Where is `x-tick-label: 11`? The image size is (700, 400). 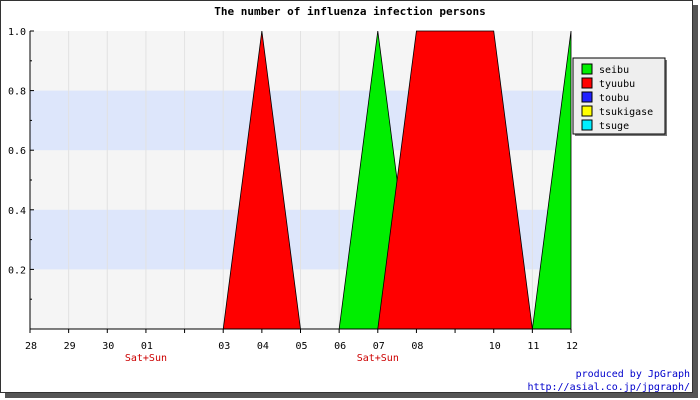 x-tick-label: 11 is located at coordinates (533, 346).